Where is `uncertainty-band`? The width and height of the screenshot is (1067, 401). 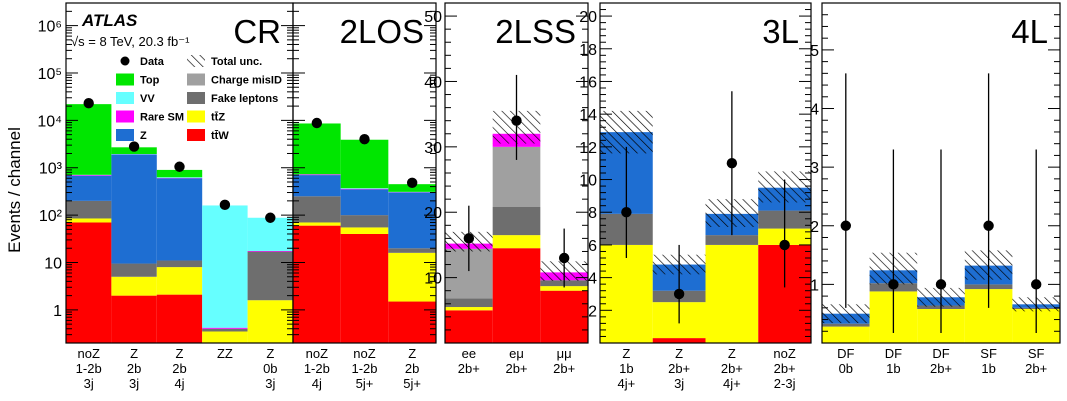
uncertainty-band is located at coordinates (846, 314).